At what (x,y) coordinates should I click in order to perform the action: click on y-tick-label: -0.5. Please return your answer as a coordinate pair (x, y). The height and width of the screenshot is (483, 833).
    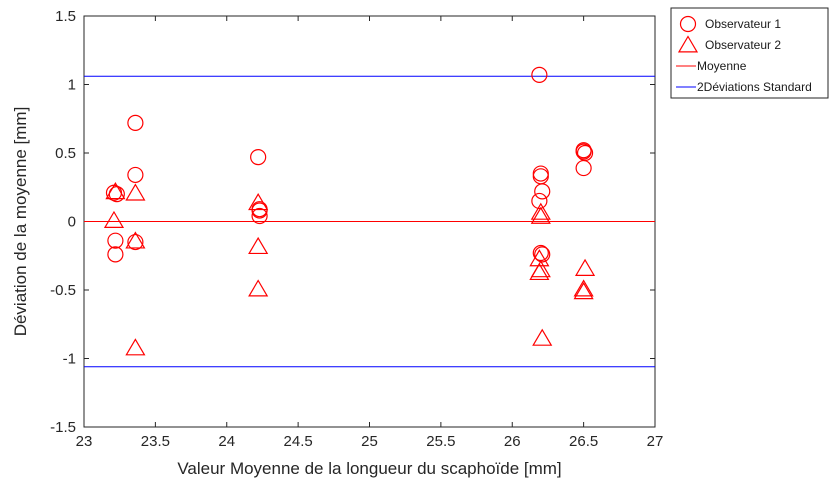
    Looking at the image, I should click on (63, 290).